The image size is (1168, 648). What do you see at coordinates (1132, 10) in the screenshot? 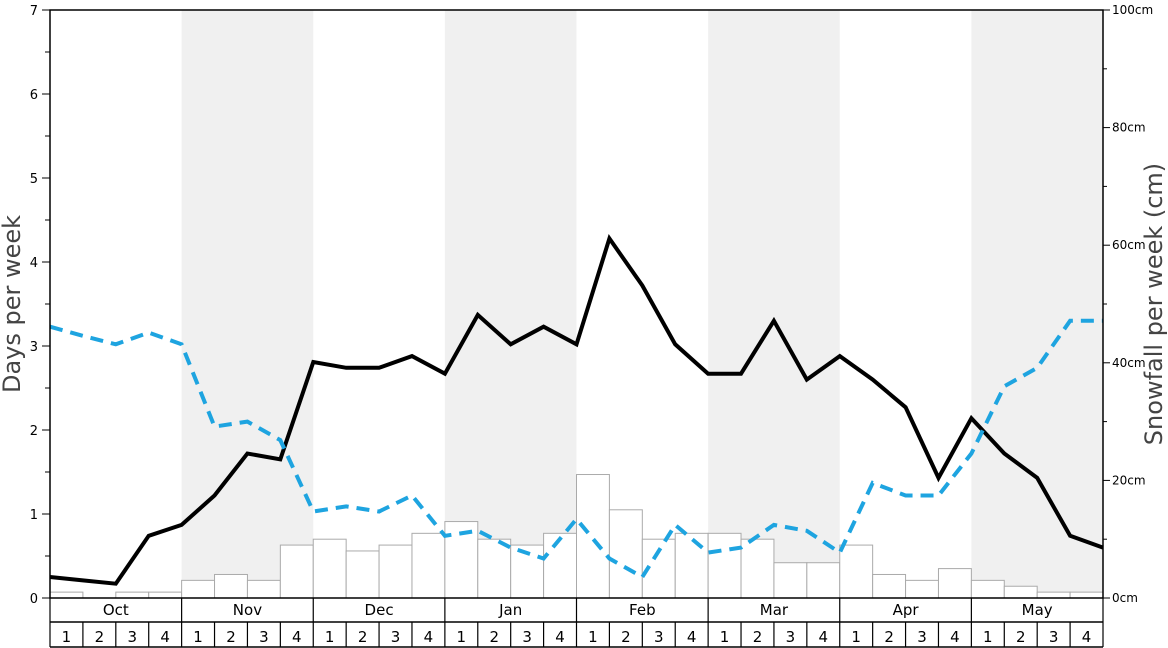
I see `right-tick-label: 100cm` at bounding box center [1132, 10].